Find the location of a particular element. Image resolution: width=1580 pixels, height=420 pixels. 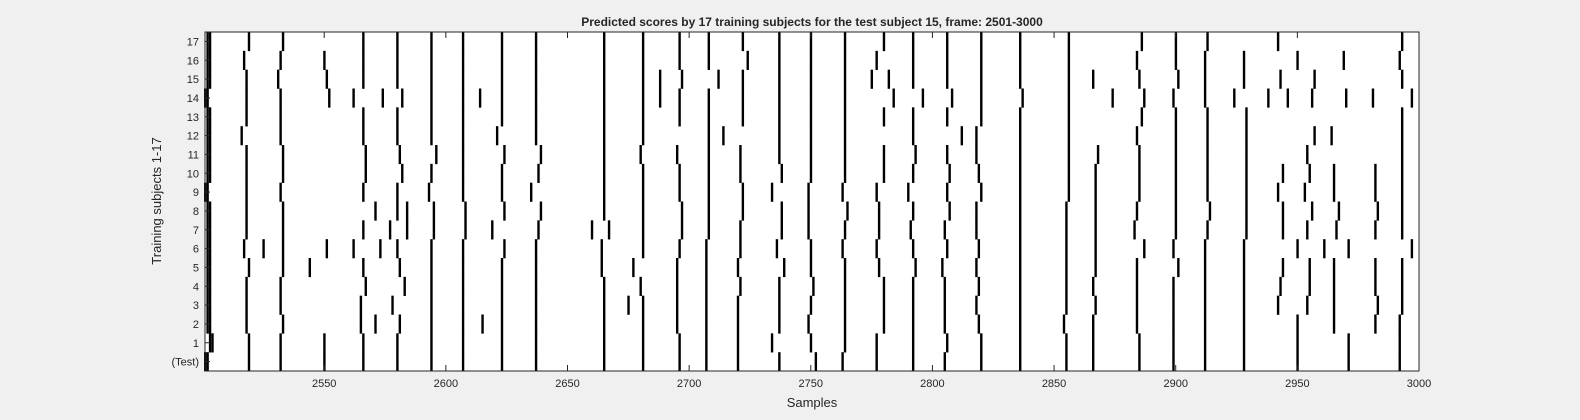

x-tick-label: 3000 is located at coordinates (1419, 384).